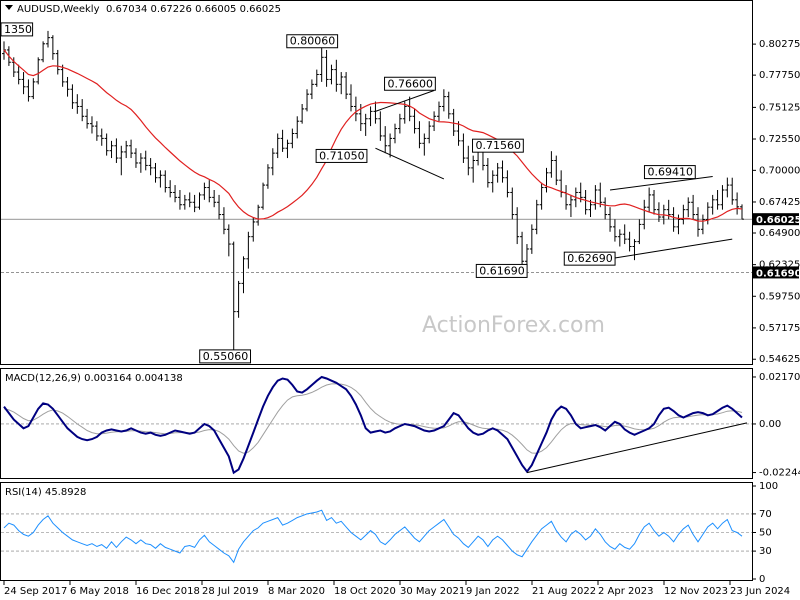 This screenshot has height=600, width=800. I want to click on macd-y-tick-label: 0.021701, so click(779, 377).